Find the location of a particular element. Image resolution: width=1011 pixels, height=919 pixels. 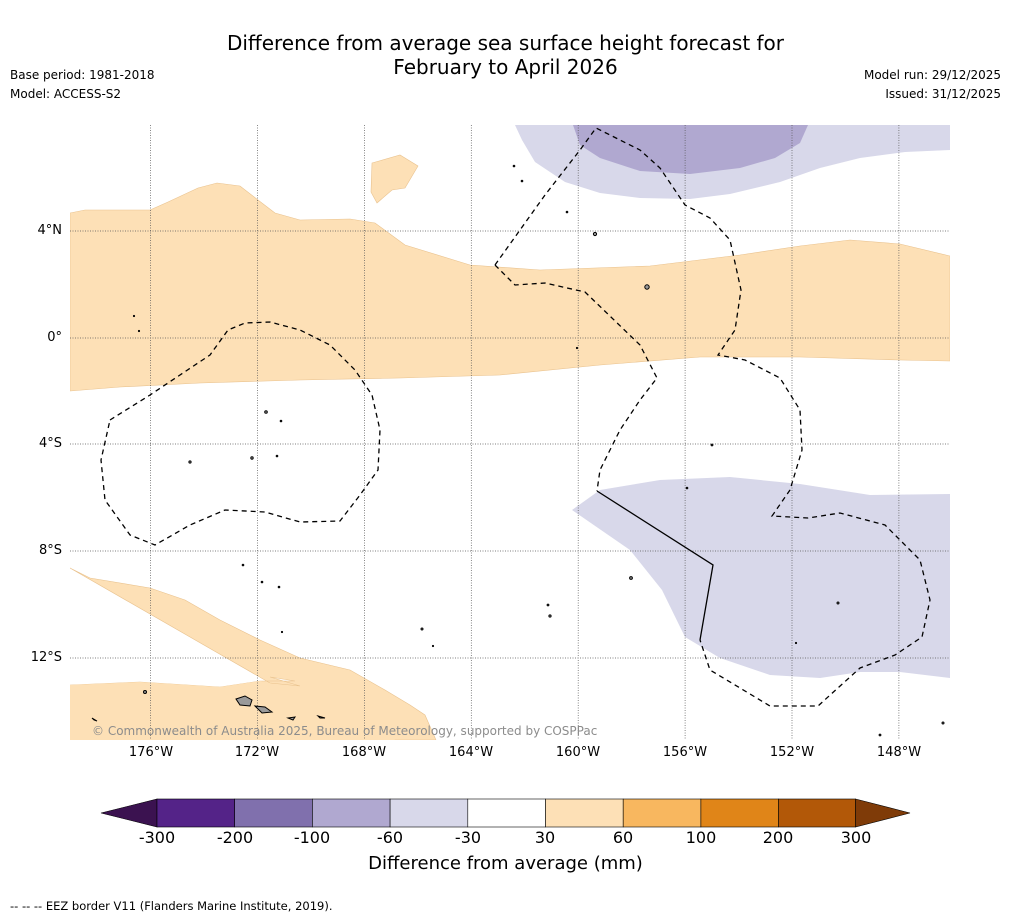

colorbar-tick: 300 is located at coordinates (856, 837).